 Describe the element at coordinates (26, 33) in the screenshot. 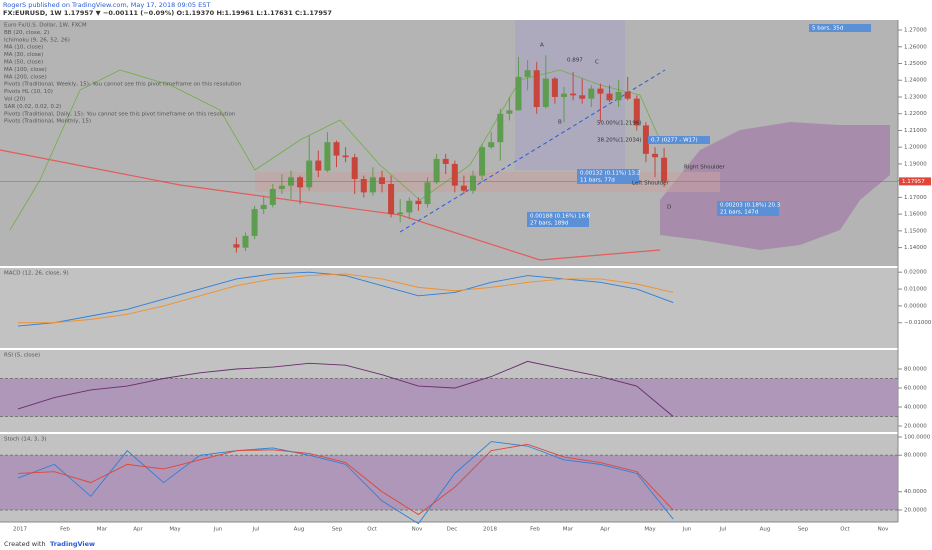

I see `study-label: BB (20, close, 2)` at that location.